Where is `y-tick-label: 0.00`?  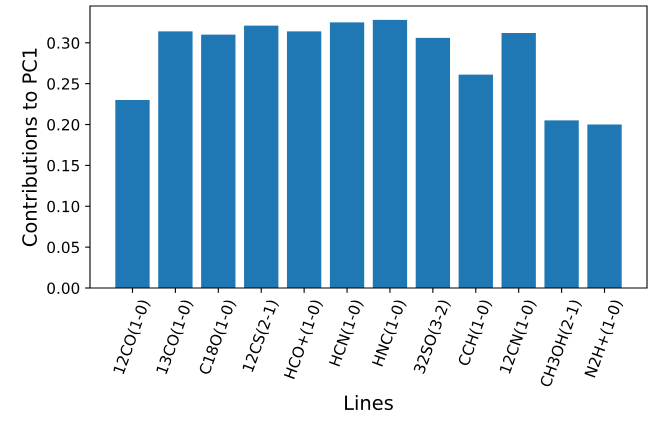 y-tick-label: 0.00 is located at coordinates (63, 288).